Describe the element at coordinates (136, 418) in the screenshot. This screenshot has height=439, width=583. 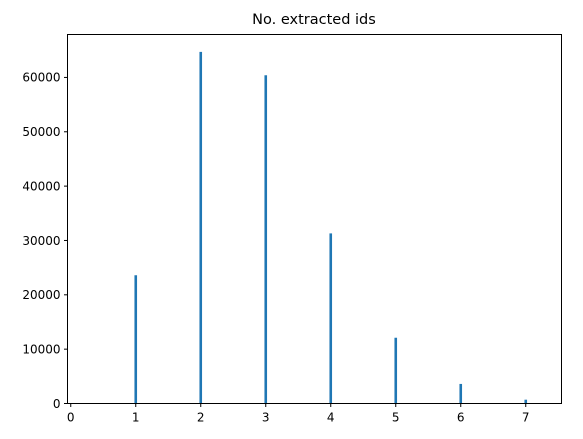
I see `x-tick-label: 1` at that location.